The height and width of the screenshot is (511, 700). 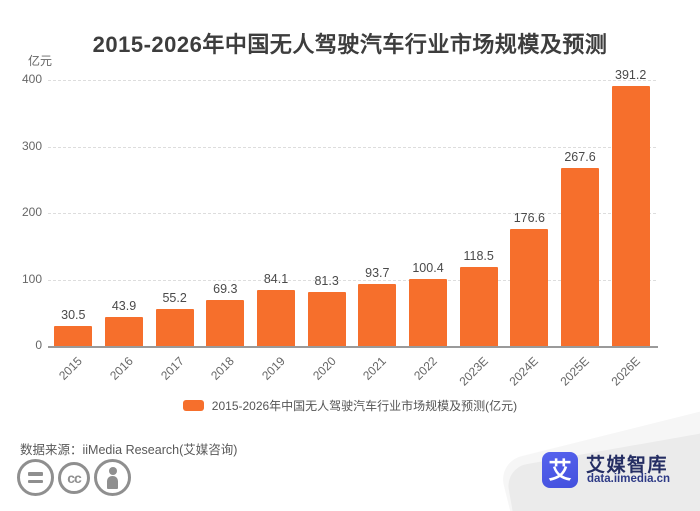 What do you see at coordinates (124, 305) in the screenshot?
I see `bar-value-label: 43.9` at bounding box center [124, 305].